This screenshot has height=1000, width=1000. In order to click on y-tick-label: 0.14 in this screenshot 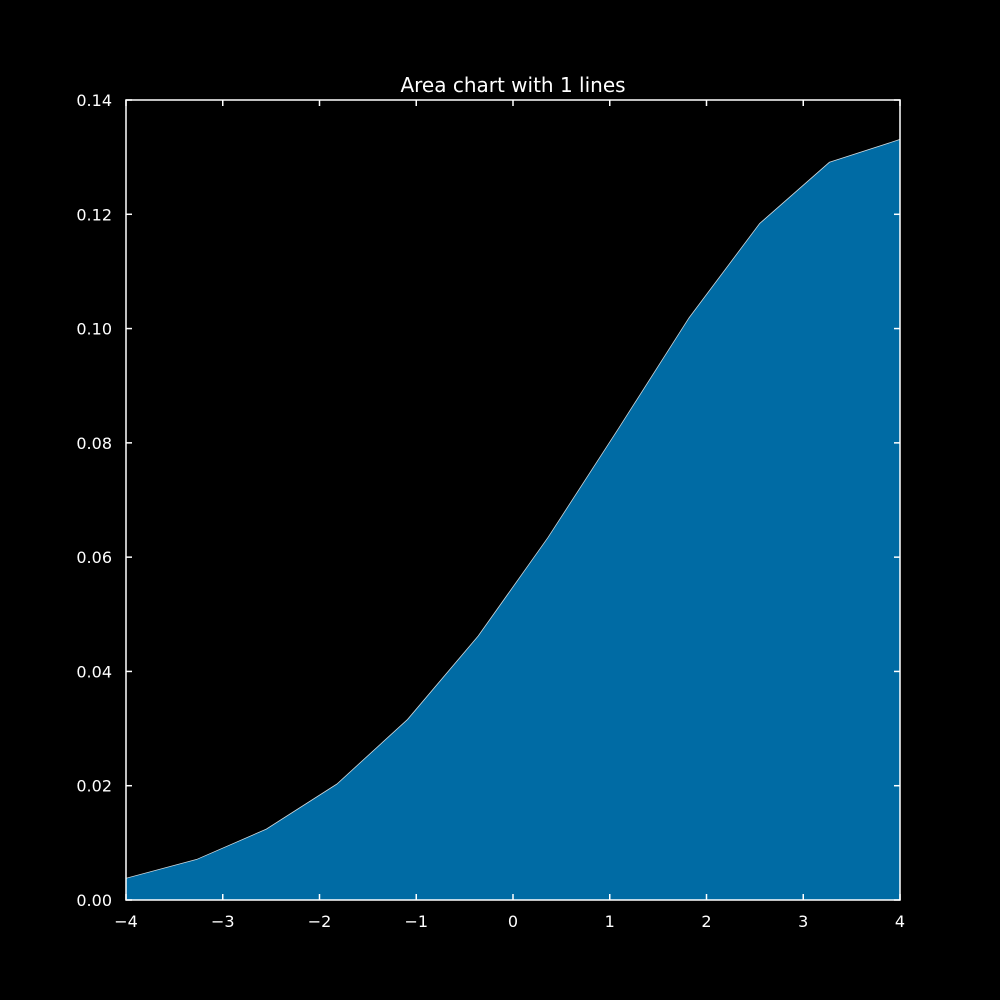, I will do `click(94, 100)`.